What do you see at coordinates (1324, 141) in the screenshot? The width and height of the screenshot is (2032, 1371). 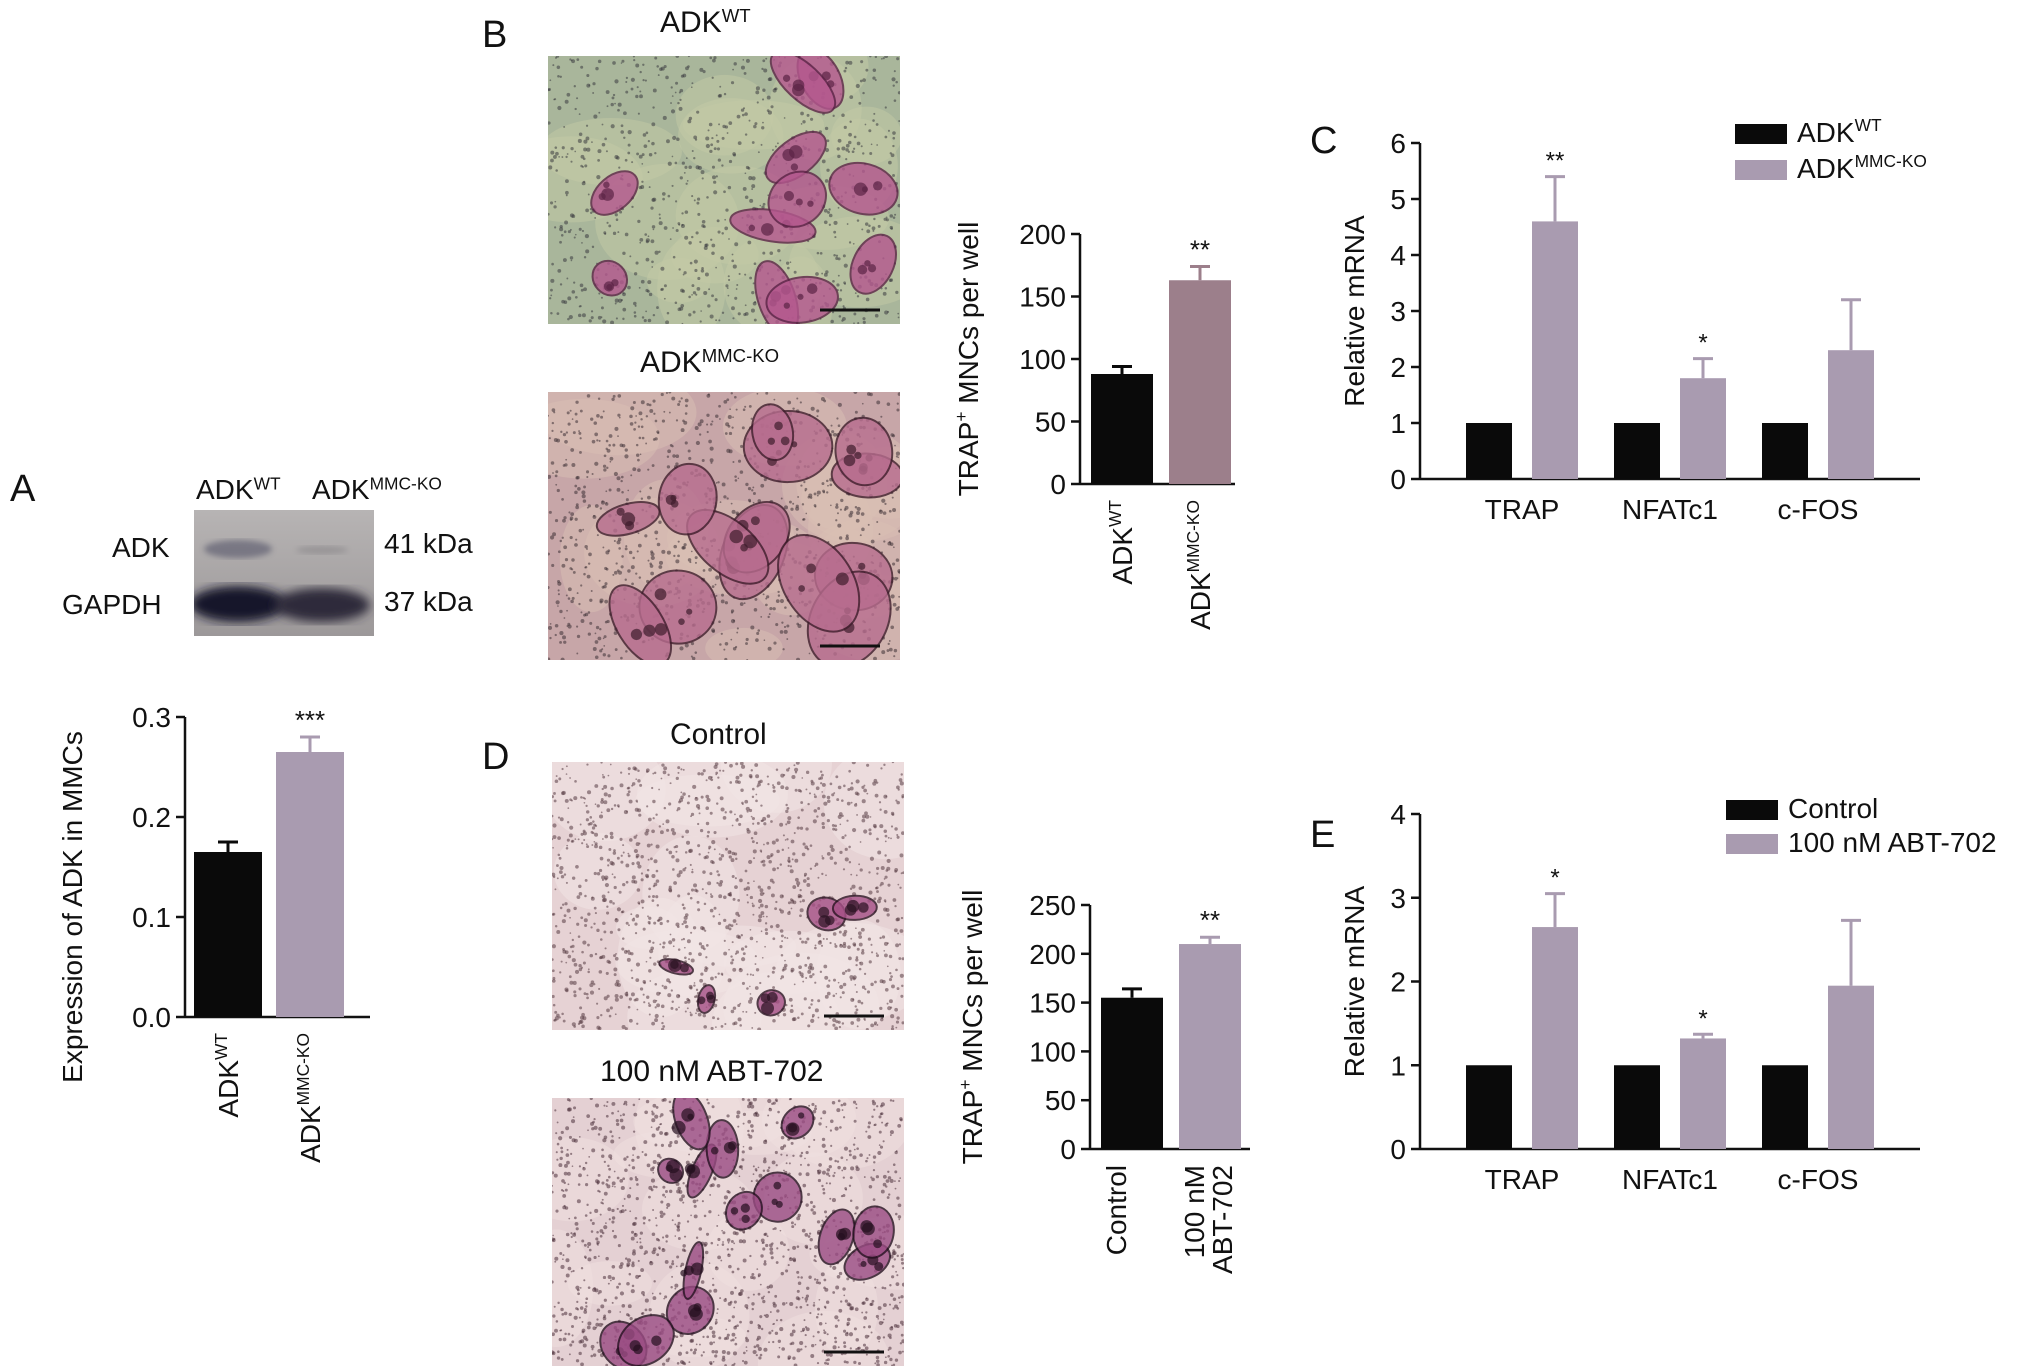 I see `panel-letter-c: C` at bounding box center [1324, 141].